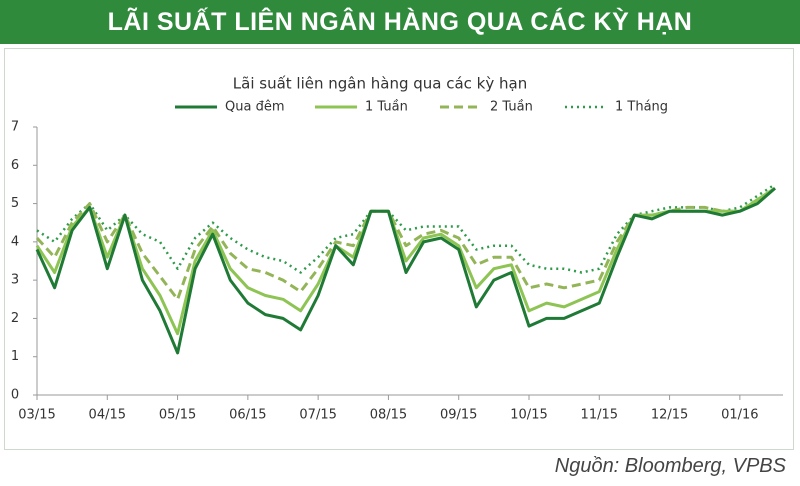 Image resolution: width=800 pixels, height=486 pixels. What do you see at coordinates (528, 415) in the screenshot?
I see `x-tick-label: 10/15` at bounding box center [528, 415].